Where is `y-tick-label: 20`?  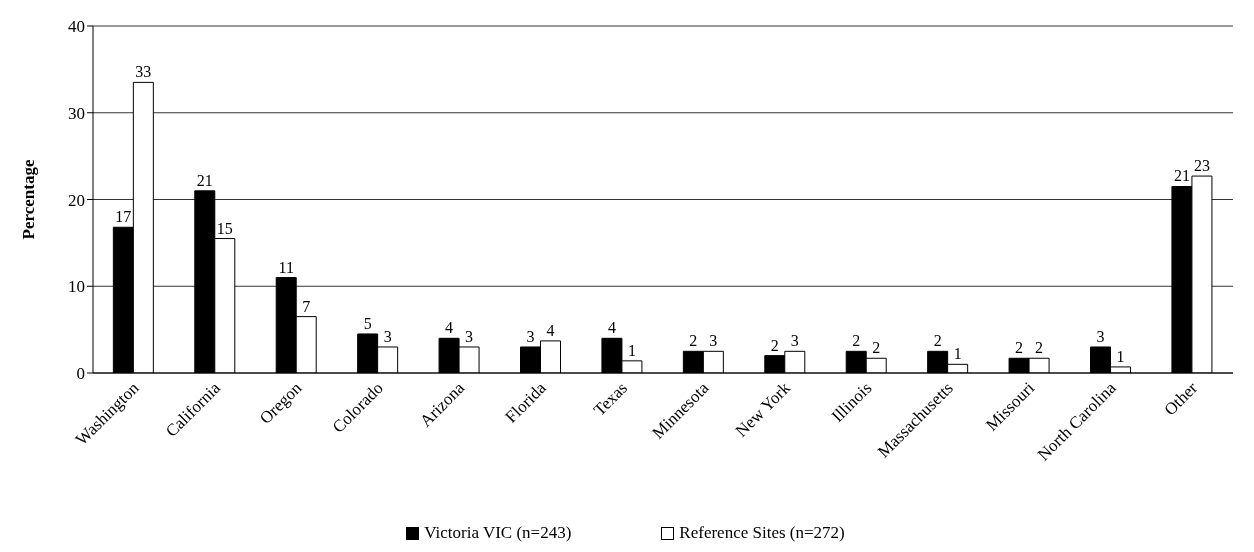
y-tick-label: 20 is located at coordinates (76, 200).